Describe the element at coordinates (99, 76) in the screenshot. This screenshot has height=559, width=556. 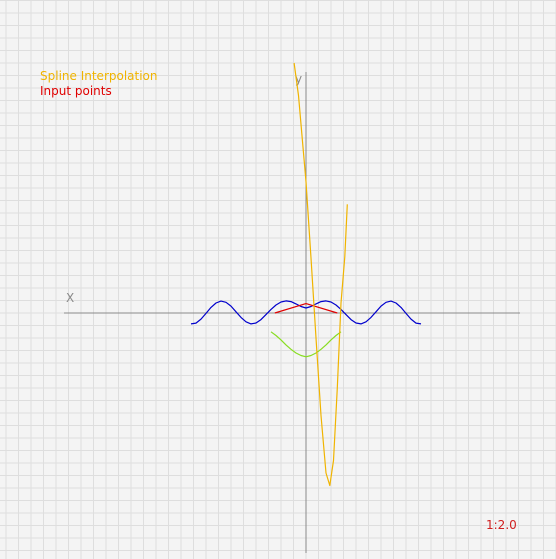
I see `legend-spline-interpolation: Spline Interpolation` at that location.